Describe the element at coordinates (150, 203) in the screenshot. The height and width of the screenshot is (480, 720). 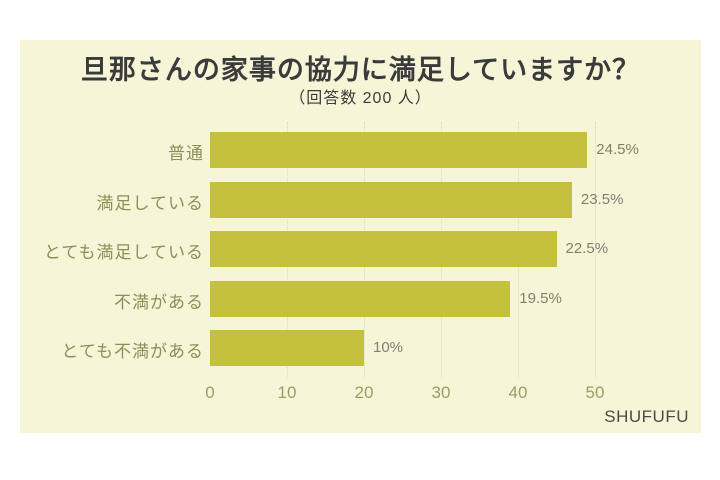
I see `category-label-1: 満足している` at that location.